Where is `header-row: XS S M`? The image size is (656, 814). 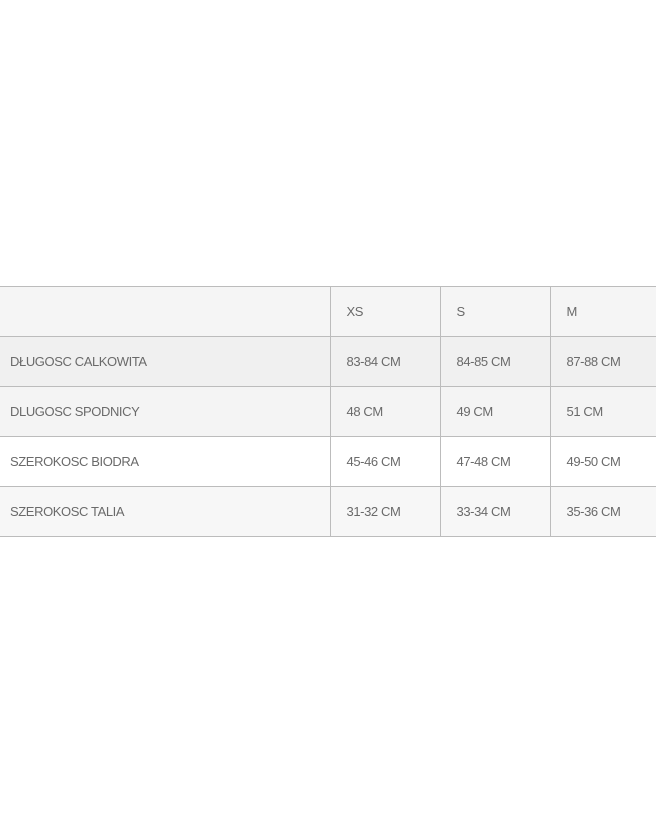 header-row: XS S M is located at coordinates (328, 311).